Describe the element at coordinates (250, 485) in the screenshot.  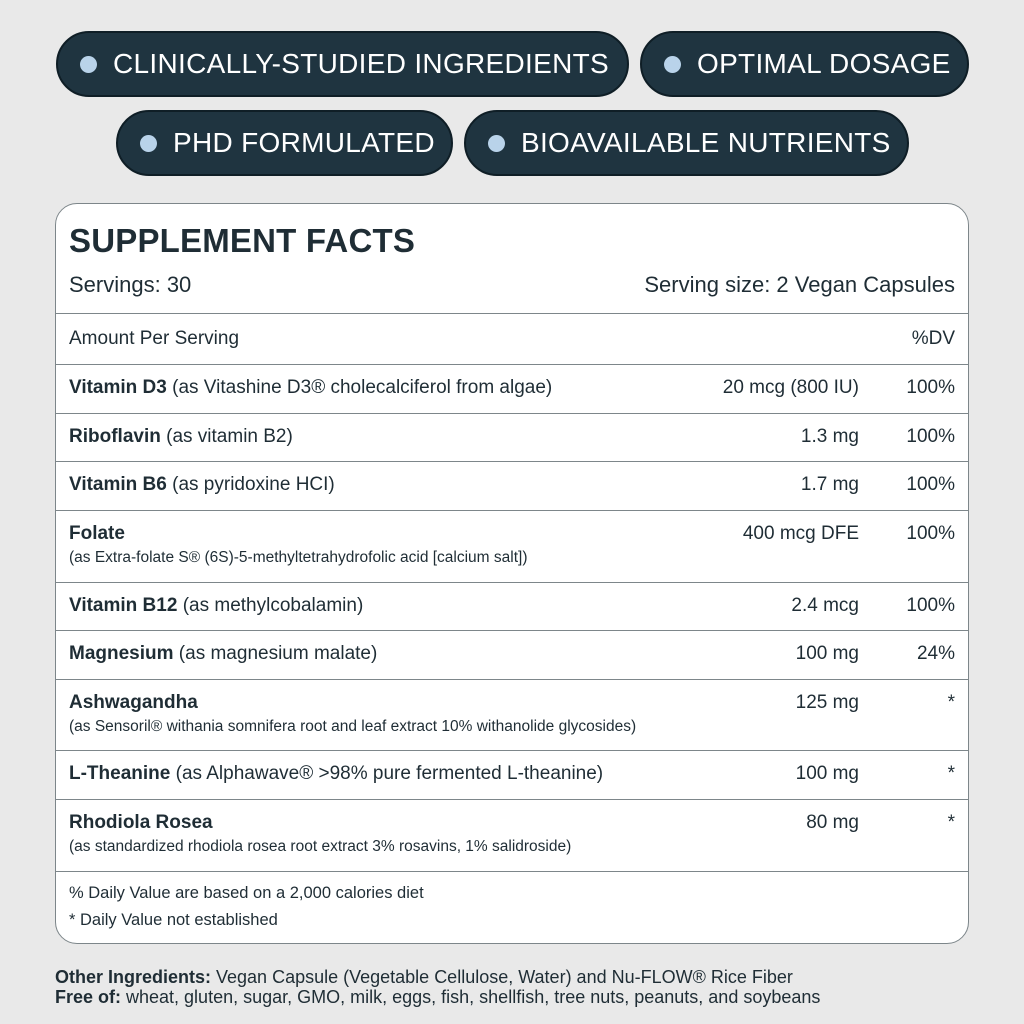
I see `nutrient-source: (as pyridoxine HCI)` at that location.